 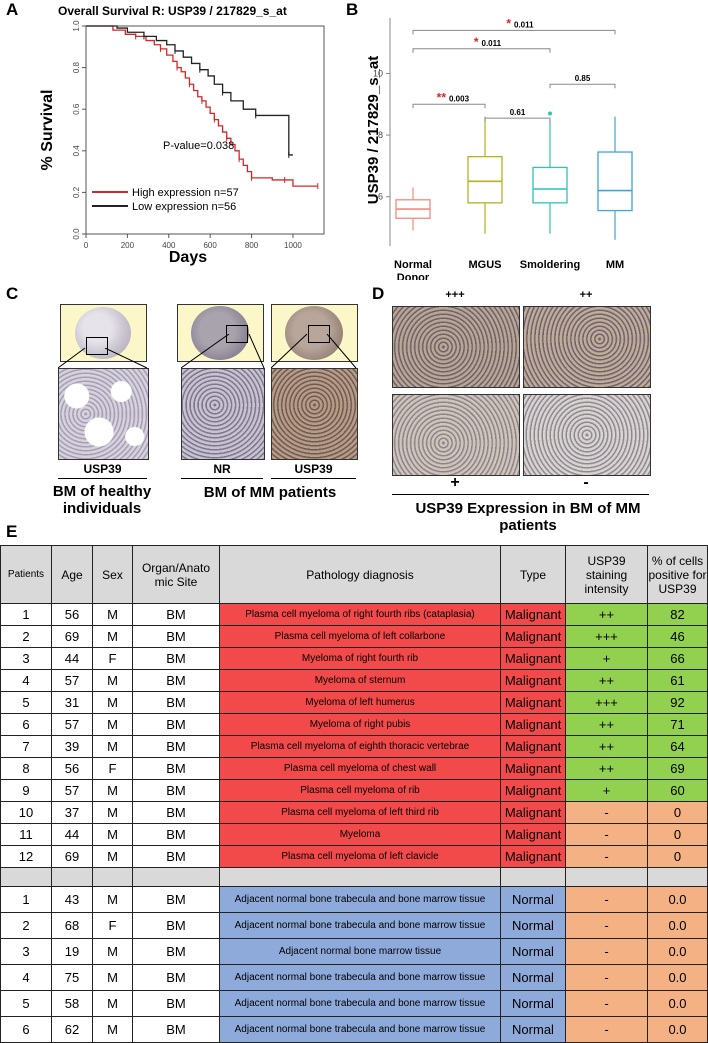 What do you see at coordinates (455, 482) in the screenshot?
I see `label-intensity-1: +` at bounding box center [455, 482].